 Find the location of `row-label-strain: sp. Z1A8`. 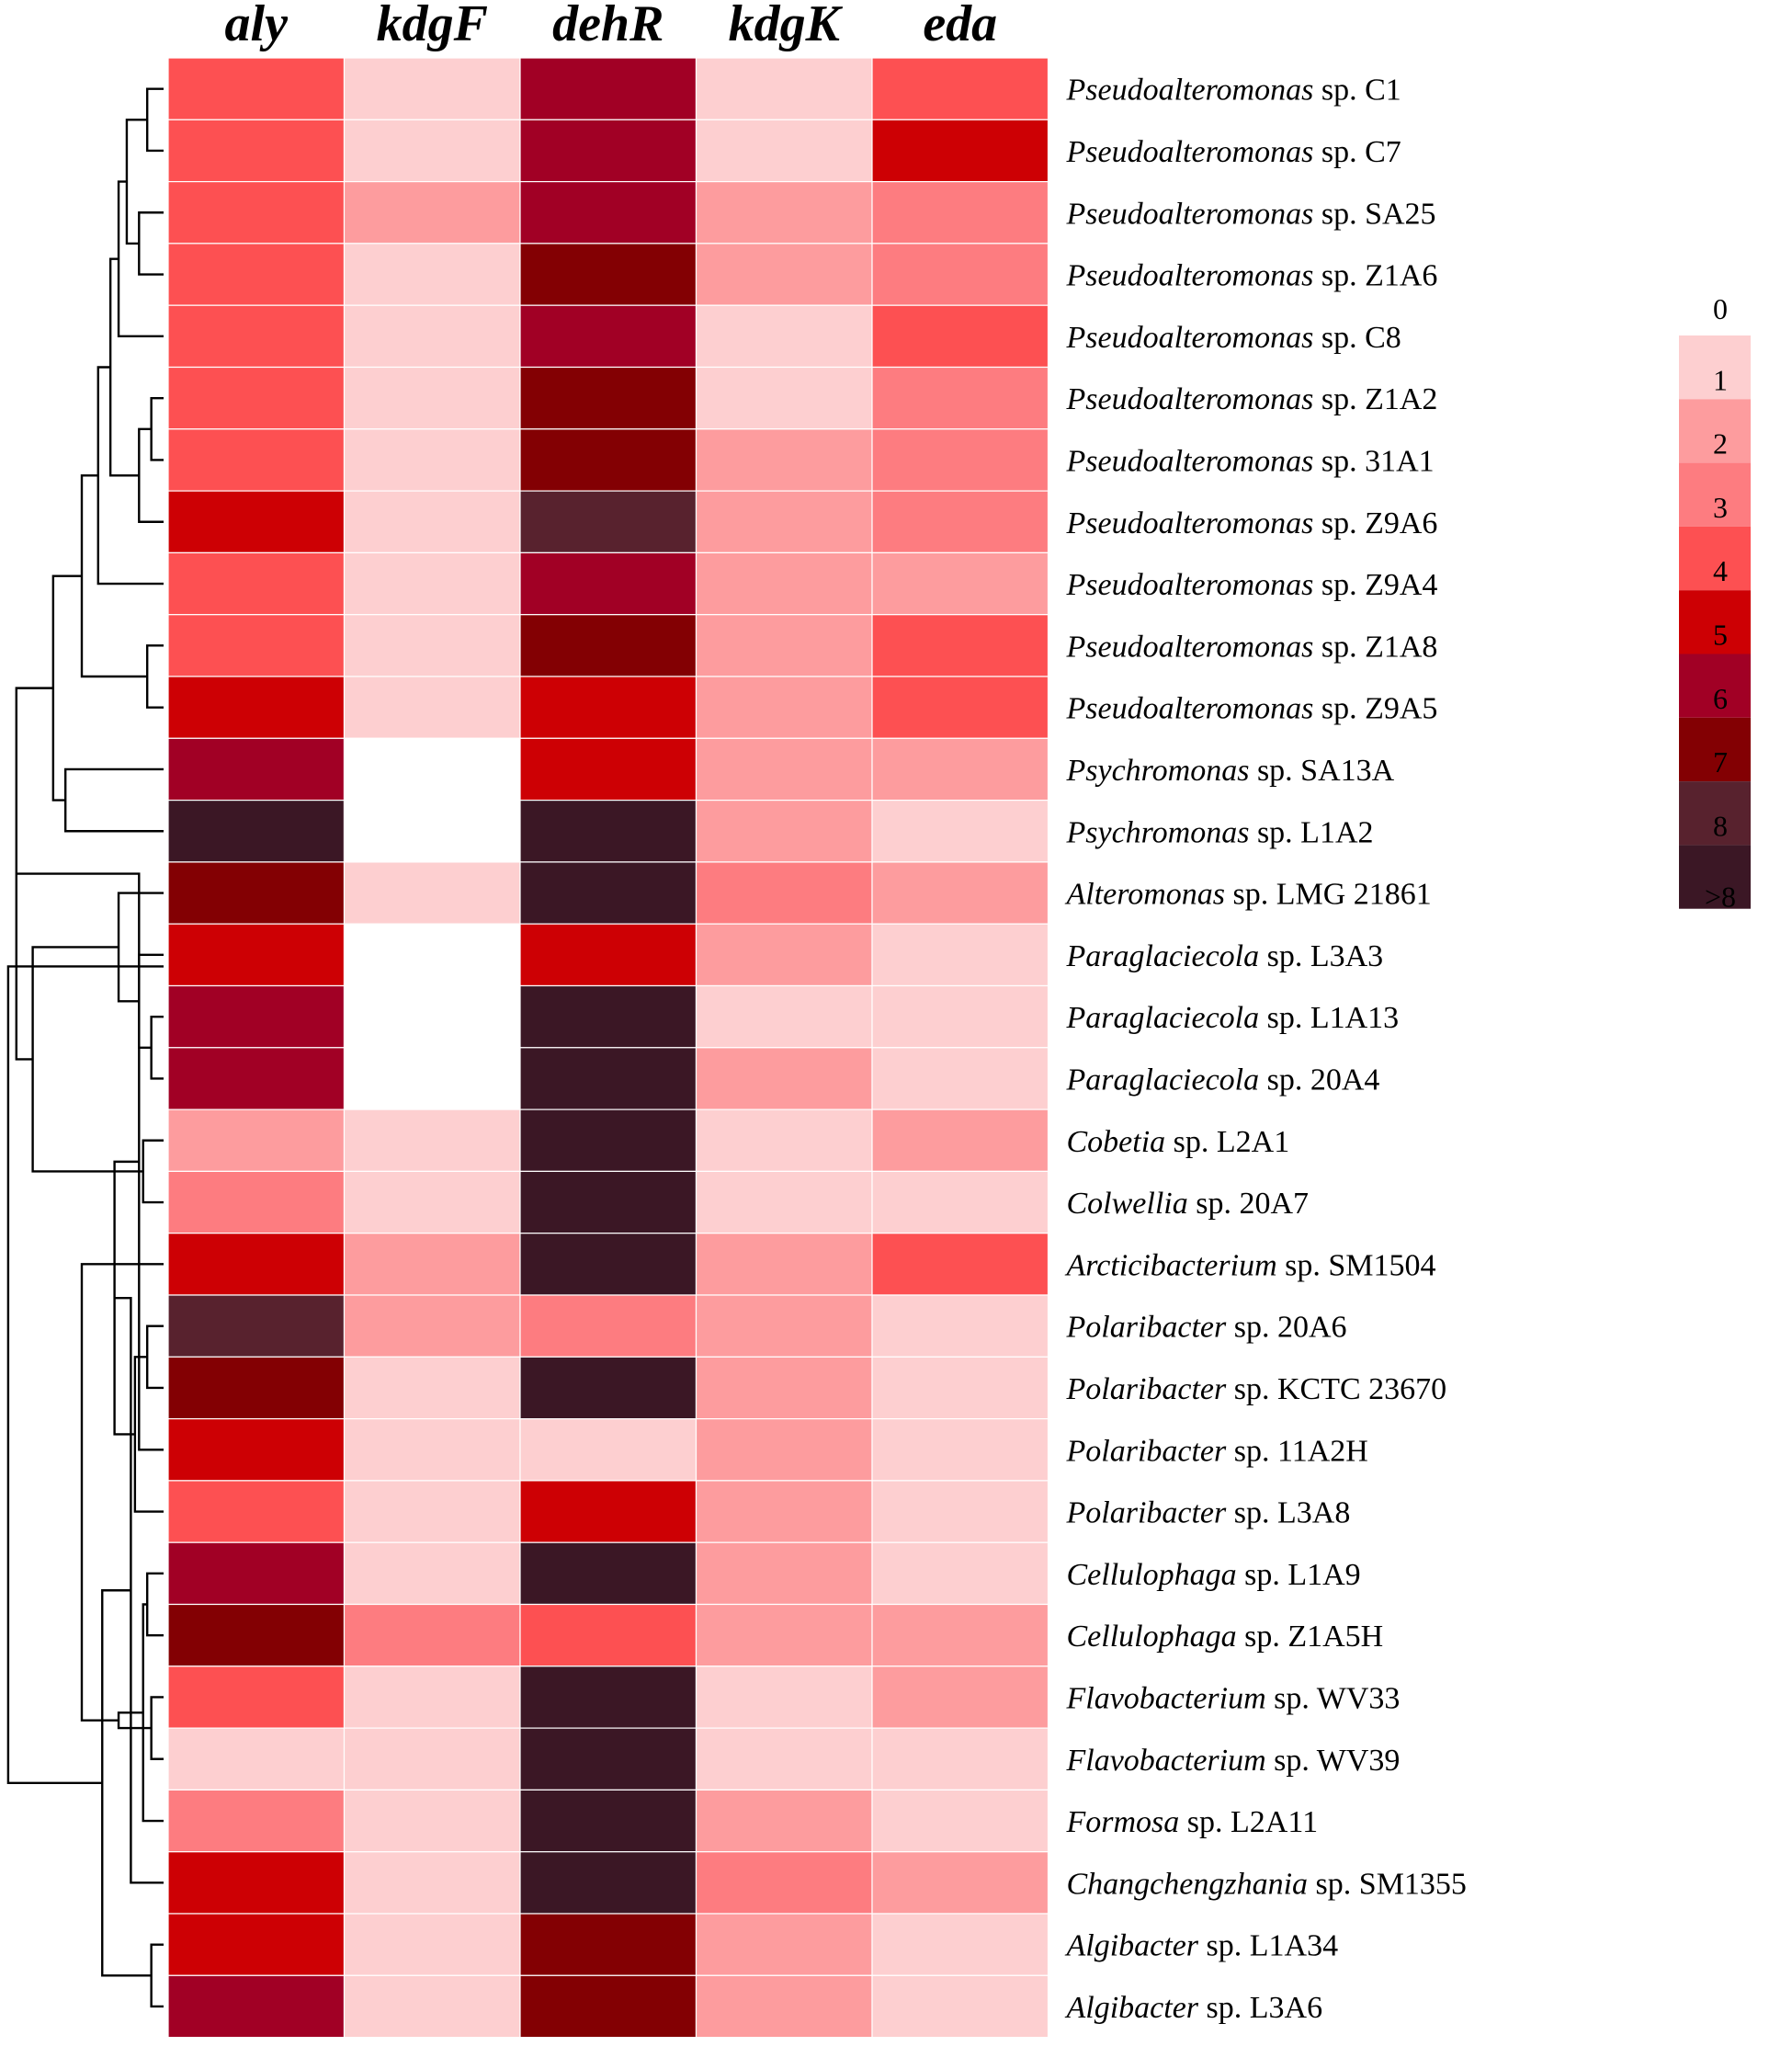

row-label-strain: sp. Z1A8 is located at coordinates (1375, 647).